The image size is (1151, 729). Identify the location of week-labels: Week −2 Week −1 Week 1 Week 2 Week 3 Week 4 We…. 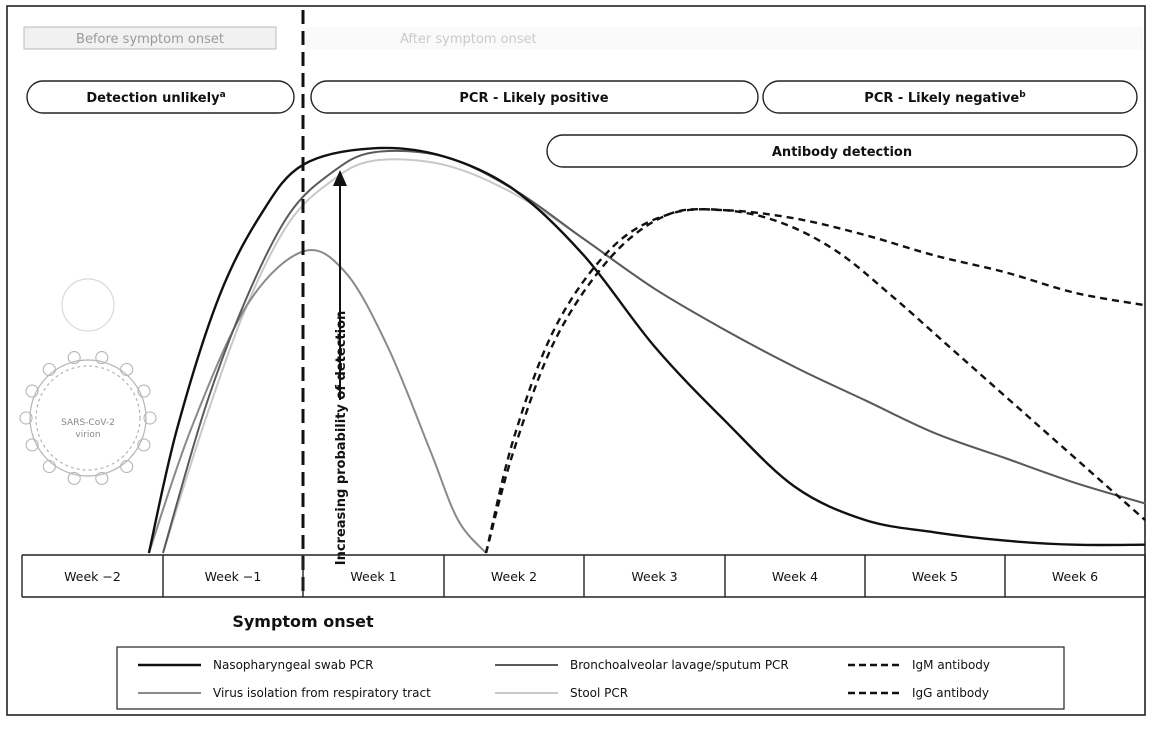
(581, 576).